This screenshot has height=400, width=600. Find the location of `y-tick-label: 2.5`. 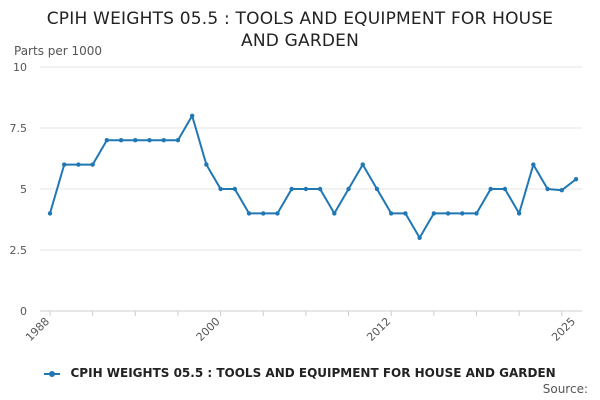

y-tick-label: 2.5 is located at coordinates (19, 250).